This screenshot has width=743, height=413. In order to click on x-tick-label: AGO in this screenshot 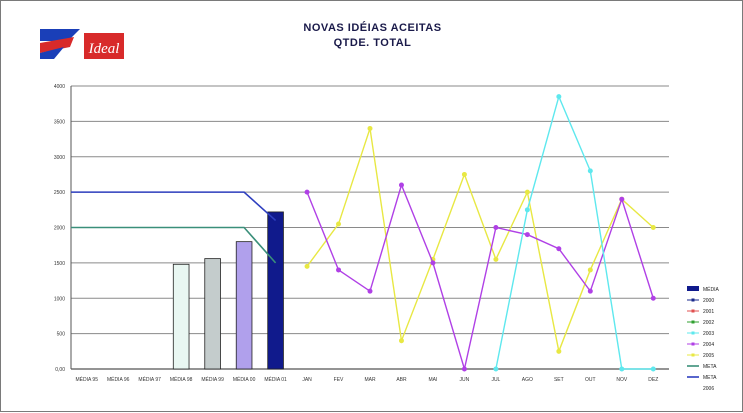, I will do `click(527, 380)`.